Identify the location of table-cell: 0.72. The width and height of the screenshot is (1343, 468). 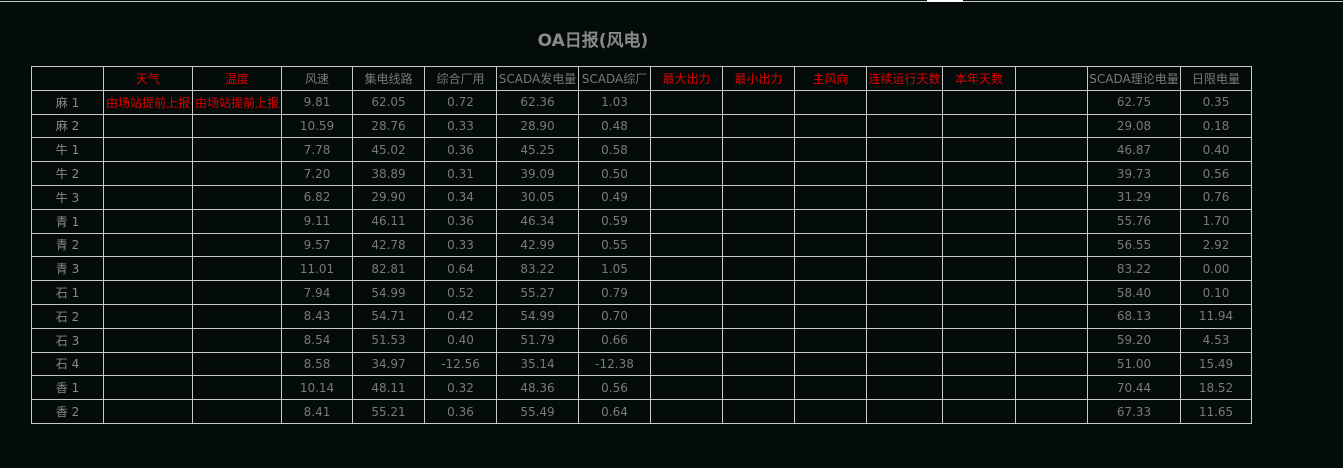
(460, 102).